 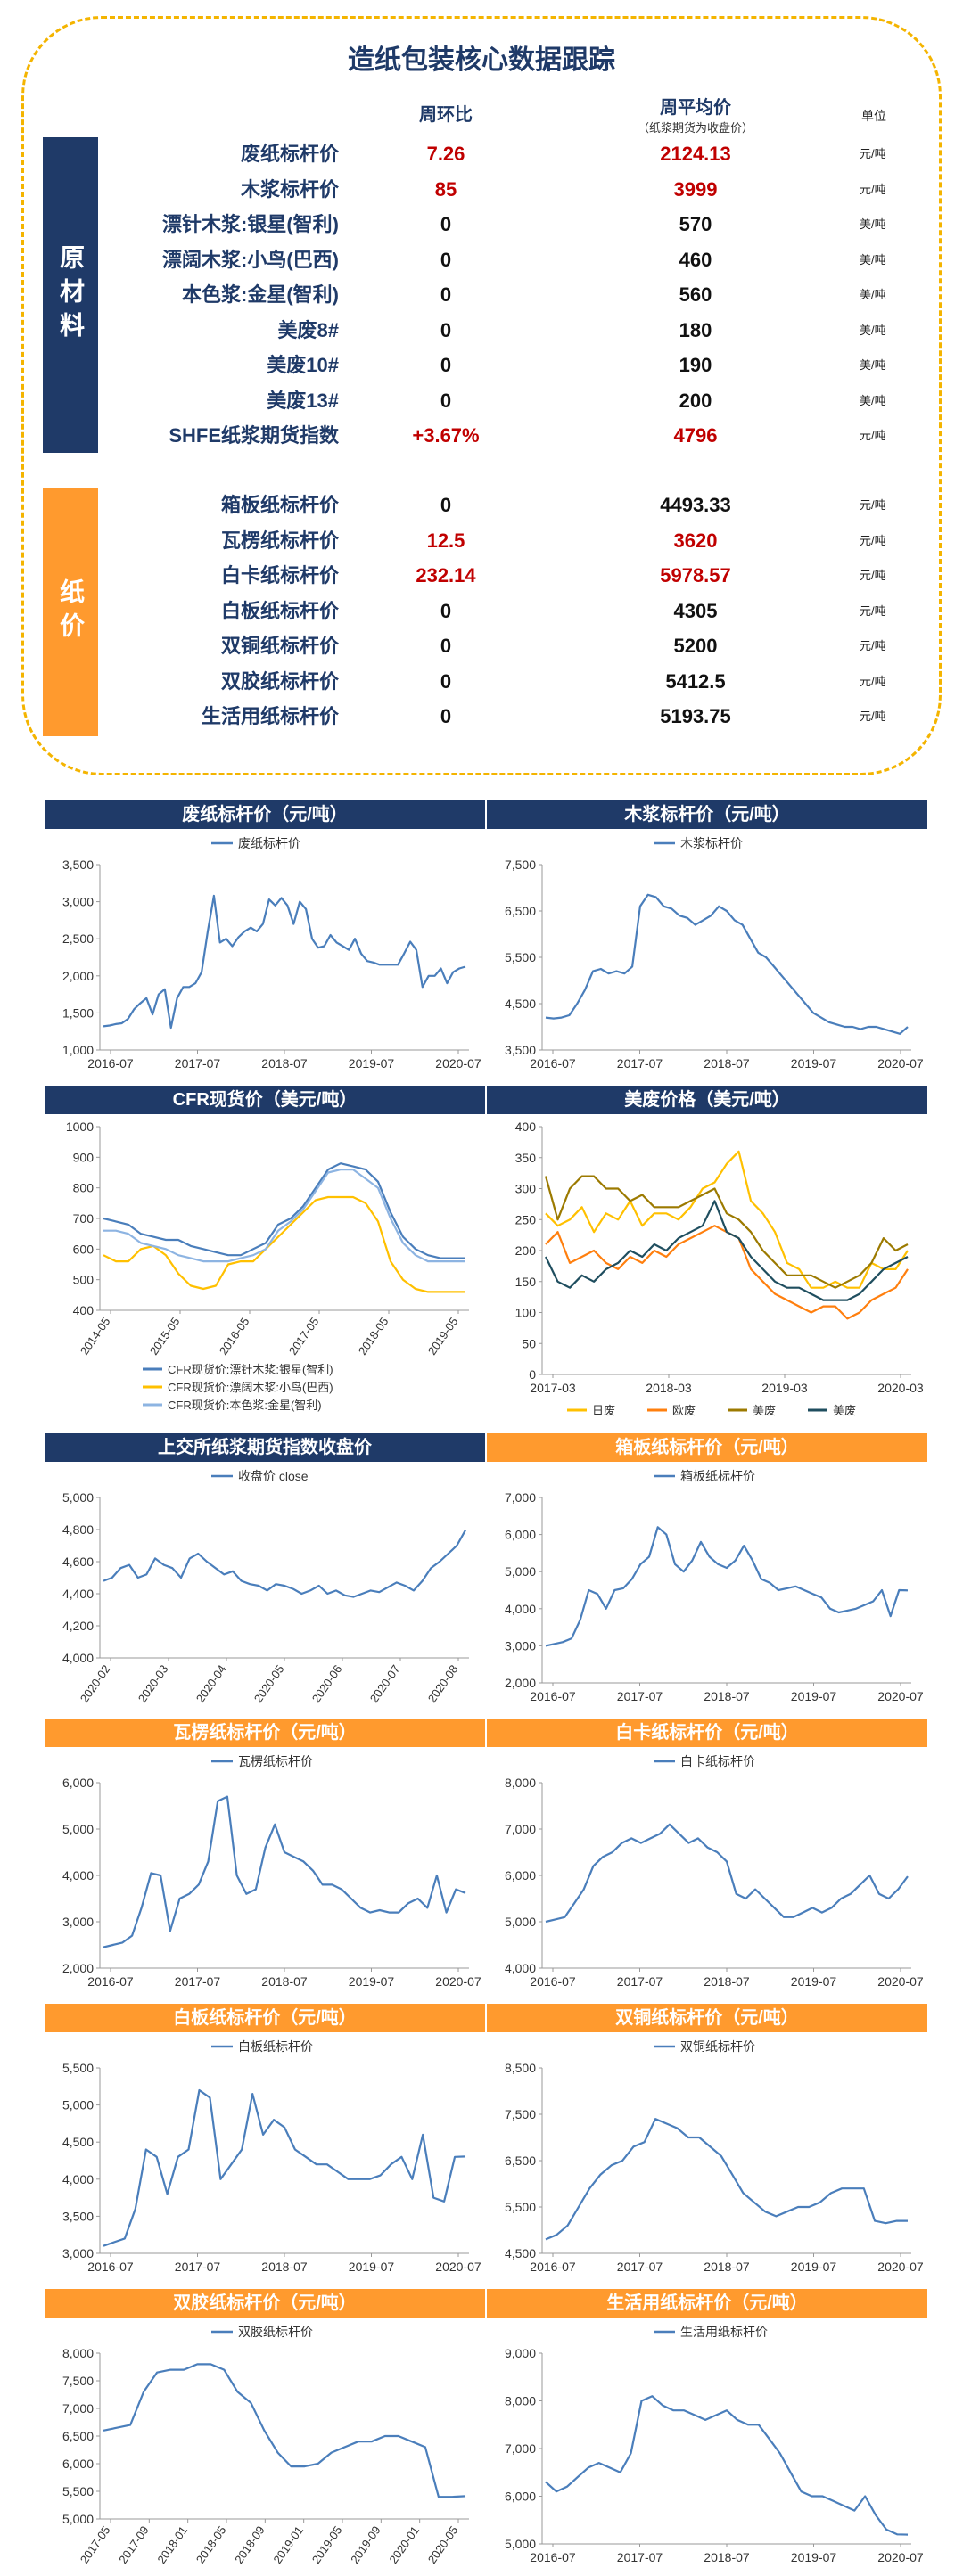 I want to click on y-tick-label: 50, so click(x=529, y=1343).